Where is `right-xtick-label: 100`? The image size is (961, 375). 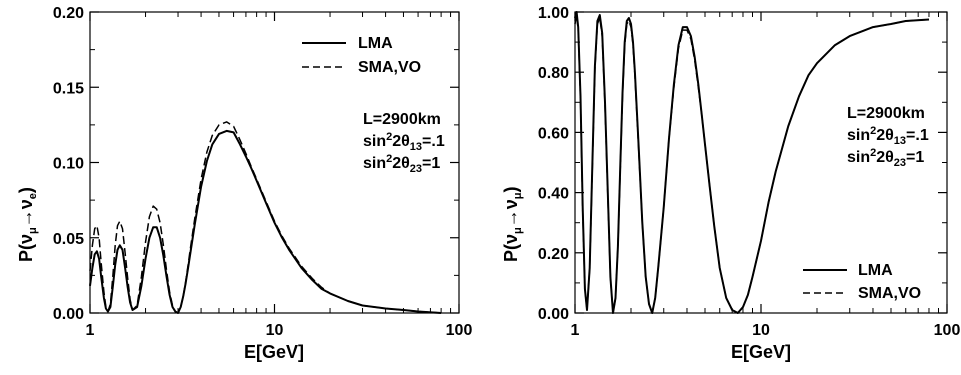
right-xtick-label: 100 is located at coordinates (947, 330).